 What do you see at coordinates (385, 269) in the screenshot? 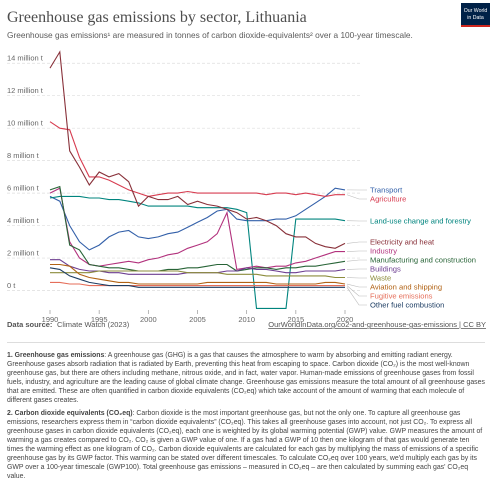
I see `legend-label: Buildings` at bounding box center [385, 269].